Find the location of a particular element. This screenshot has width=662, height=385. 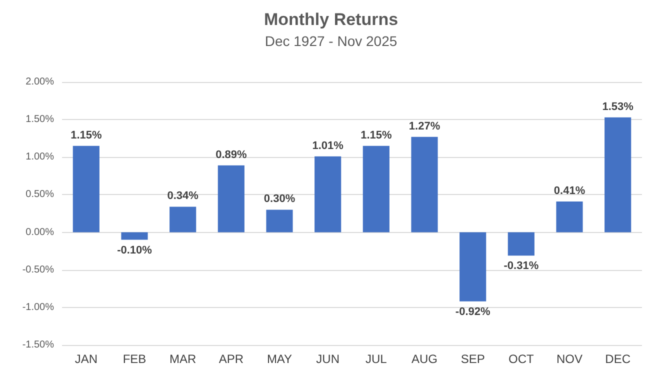

y-tick-label: -0.50% is located at coordinates (38, 270).